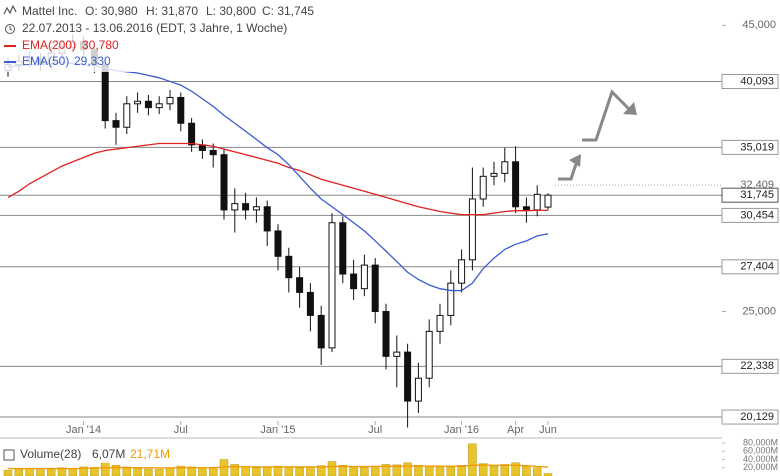 This screenshot has height=476, width=780. Describe the element at coordinates (757, 215) in the screenshot. I see `level-label: 30,454` at that location.